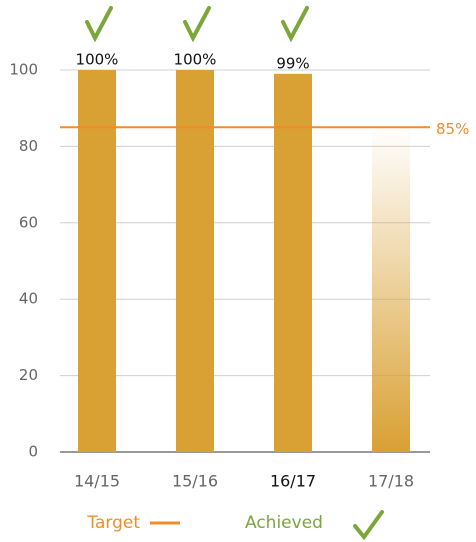 The image size is (476, 542). What do you see at coordinates (23, 70) in the screenshot?
I see `y-tick-label: 100` at bounding box center [23, 70].